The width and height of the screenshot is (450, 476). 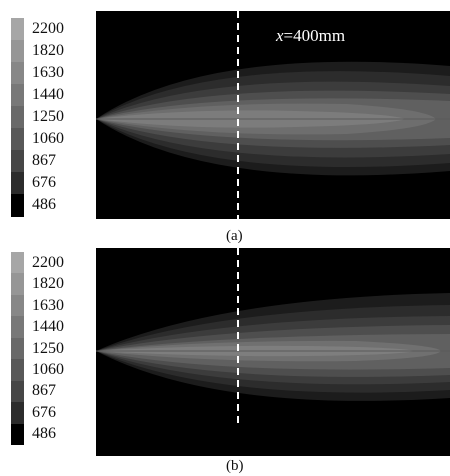 What do you see at coordinates (235, 466) in the screenshot?
I see `caption-b: (b)` at bounding box center [235, 466].